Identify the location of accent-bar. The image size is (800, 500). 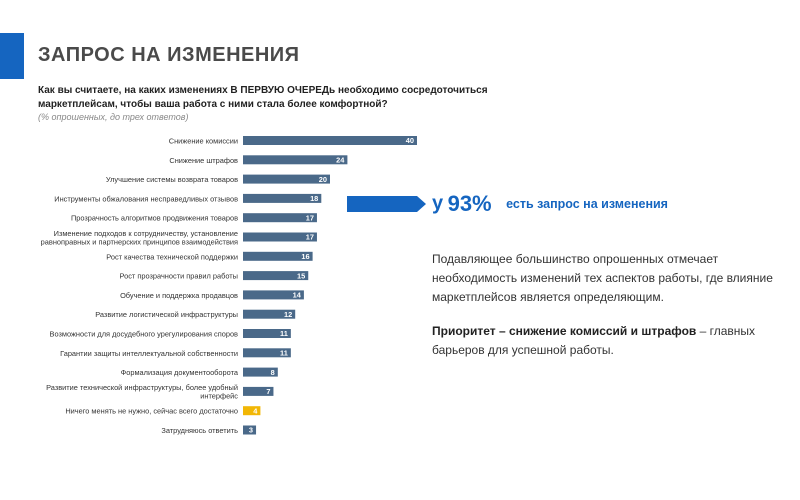
(12, 56).